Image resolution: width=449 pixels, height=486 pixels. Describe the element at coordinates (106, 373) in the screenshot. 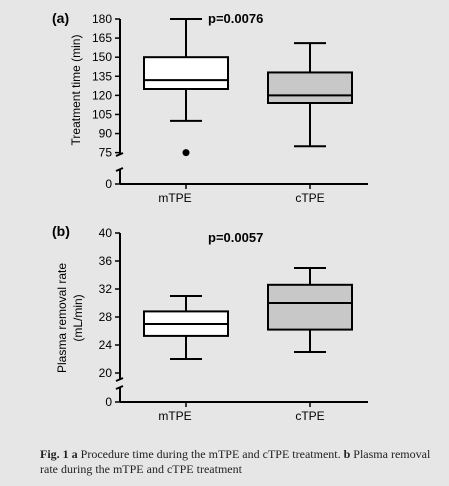

I see `y-tick-label: 20` at that location.